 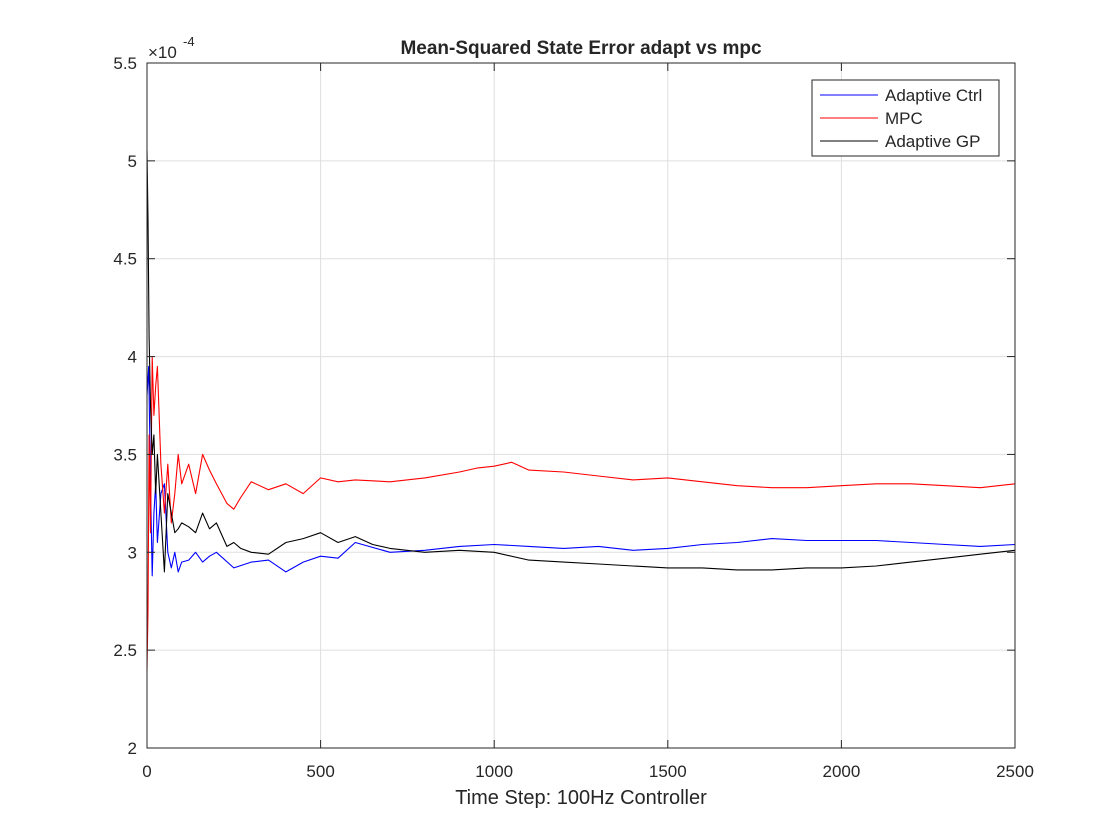 What do you see at coordinates (132, 552) in the screenshot?
I see `y-tick-label: 3` at bounding box center [132, 552].